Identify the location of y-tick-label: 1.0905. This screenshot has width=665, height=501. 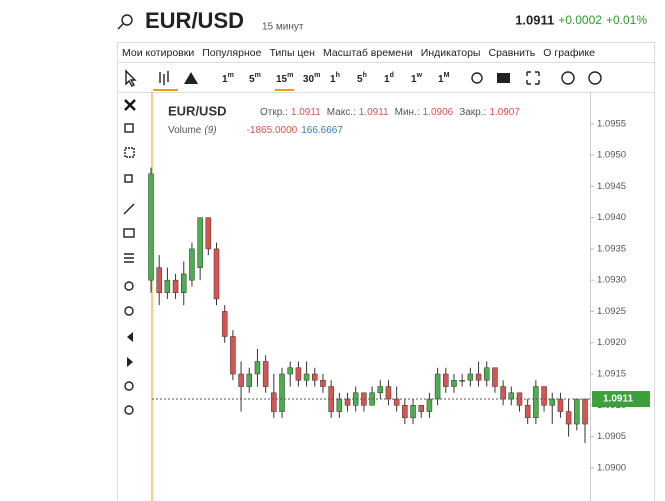
(611, 436).